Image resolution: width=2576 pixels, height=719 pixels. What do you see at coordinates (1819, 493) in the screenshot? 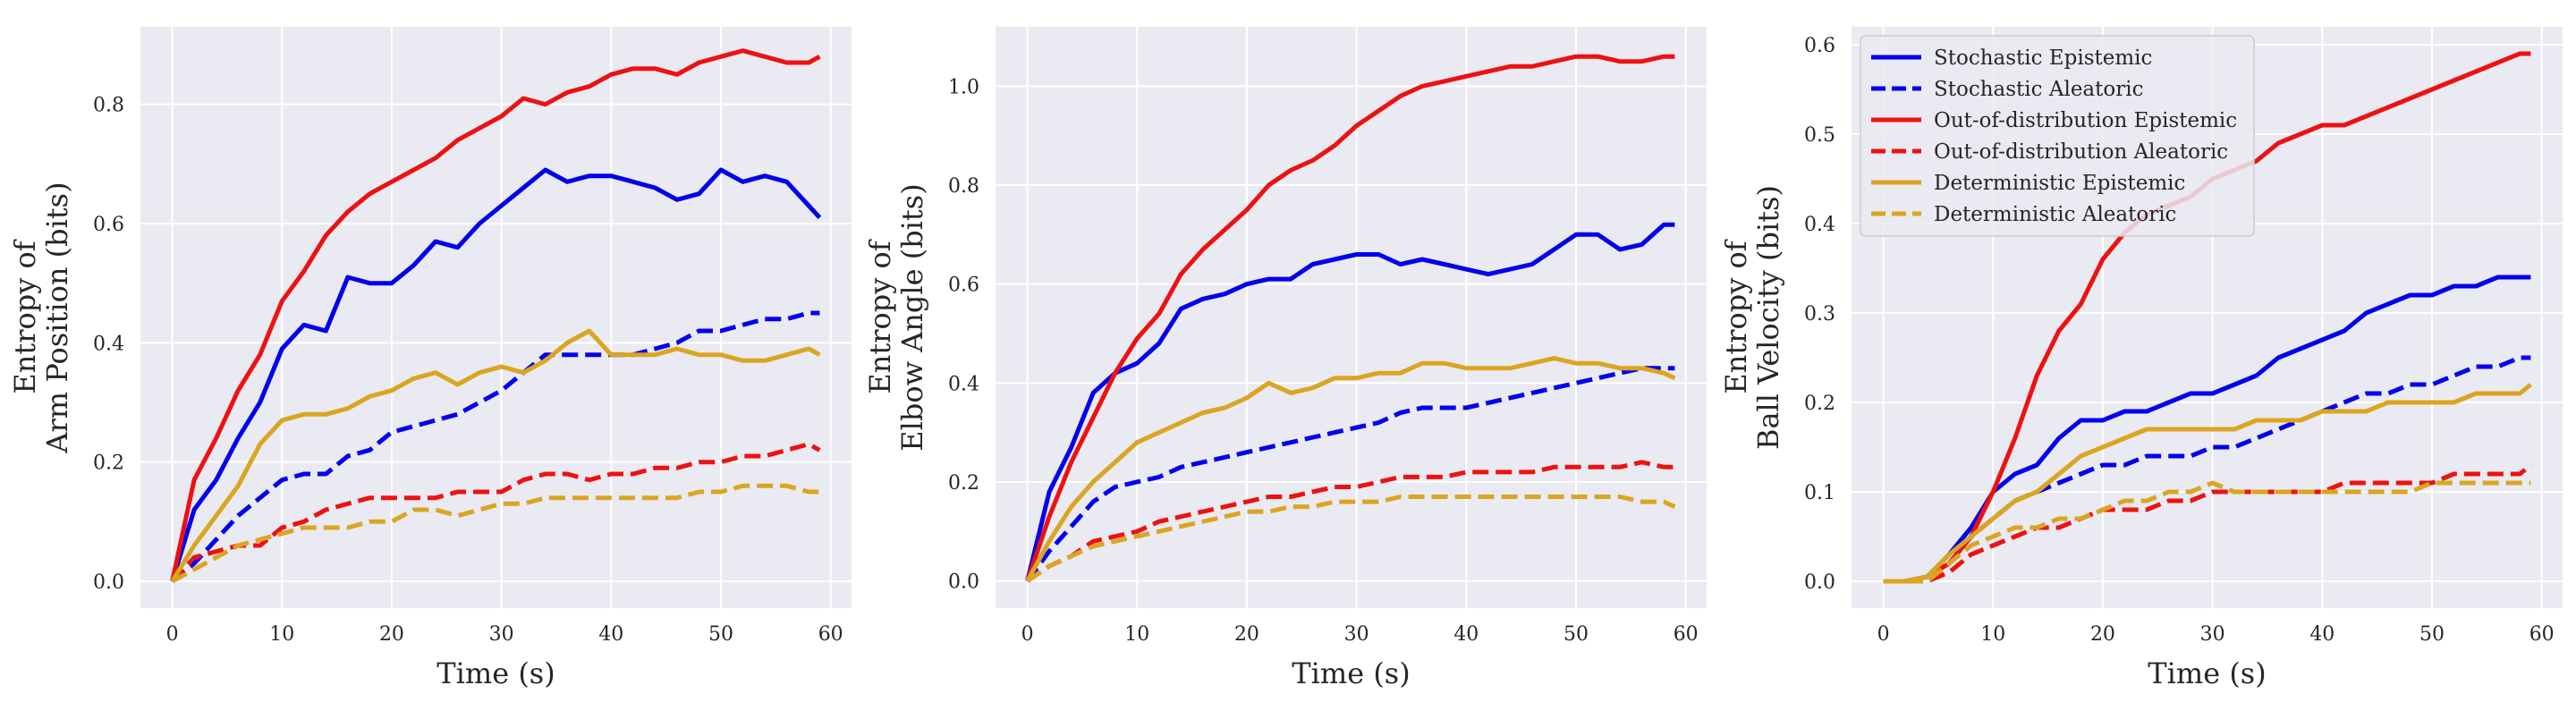
I see `y-tick-label: 0.1` at bounding box center [1819, 493].